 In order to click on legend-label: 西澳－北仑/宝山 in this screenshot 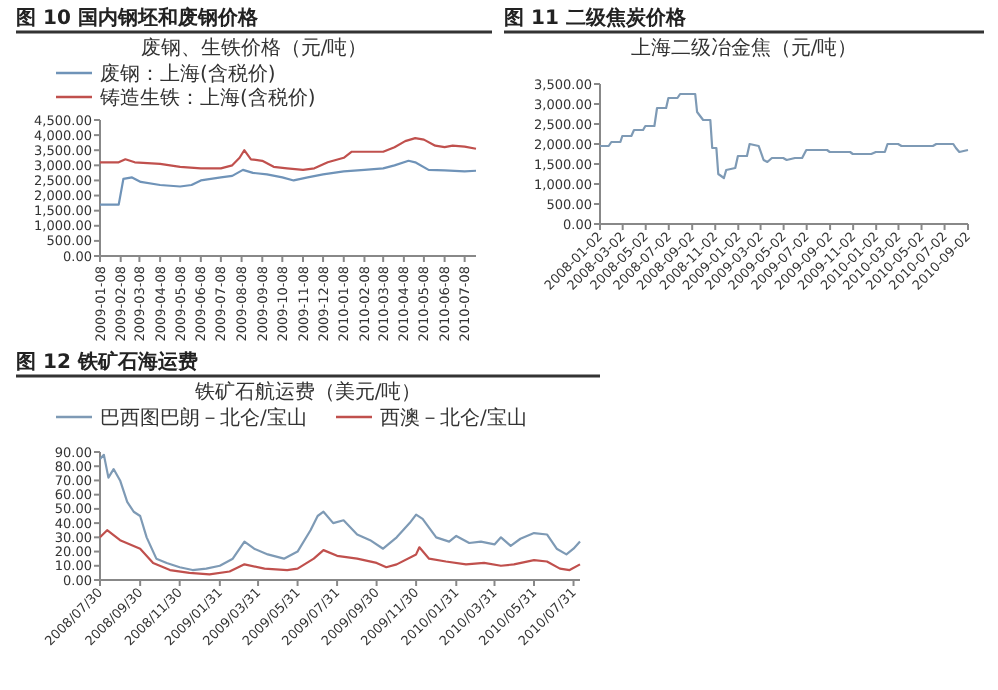, I will do `click(453, 418)`.